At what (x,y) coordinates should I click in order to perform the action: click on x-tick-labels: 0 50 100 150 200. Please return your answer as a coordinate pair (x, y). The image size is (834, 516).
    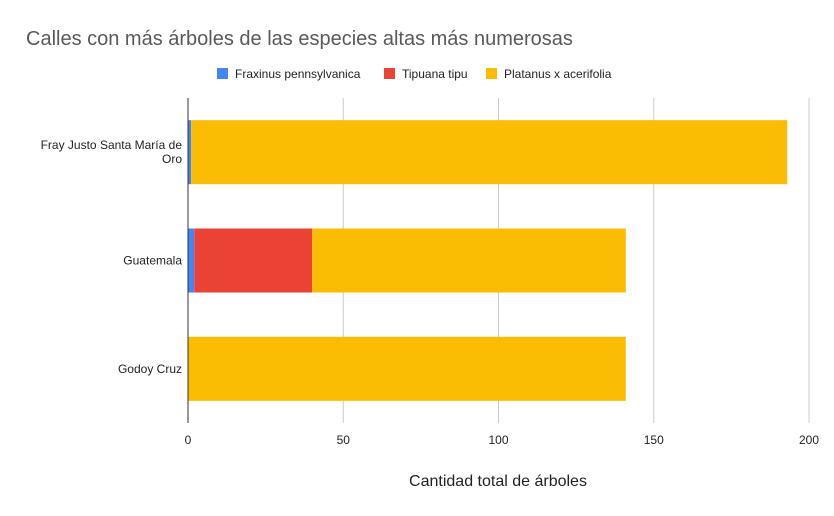
    Looking at the image, I should click on (502, 440).